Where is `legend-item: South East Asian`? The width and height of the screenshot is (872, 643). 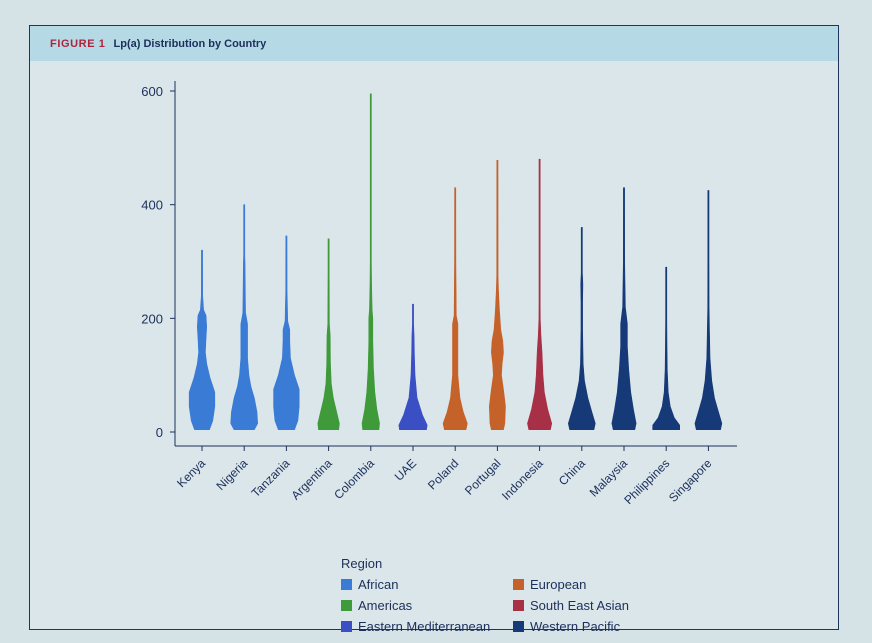
legend-item: South East Asian is located at coordinates (588, 605).